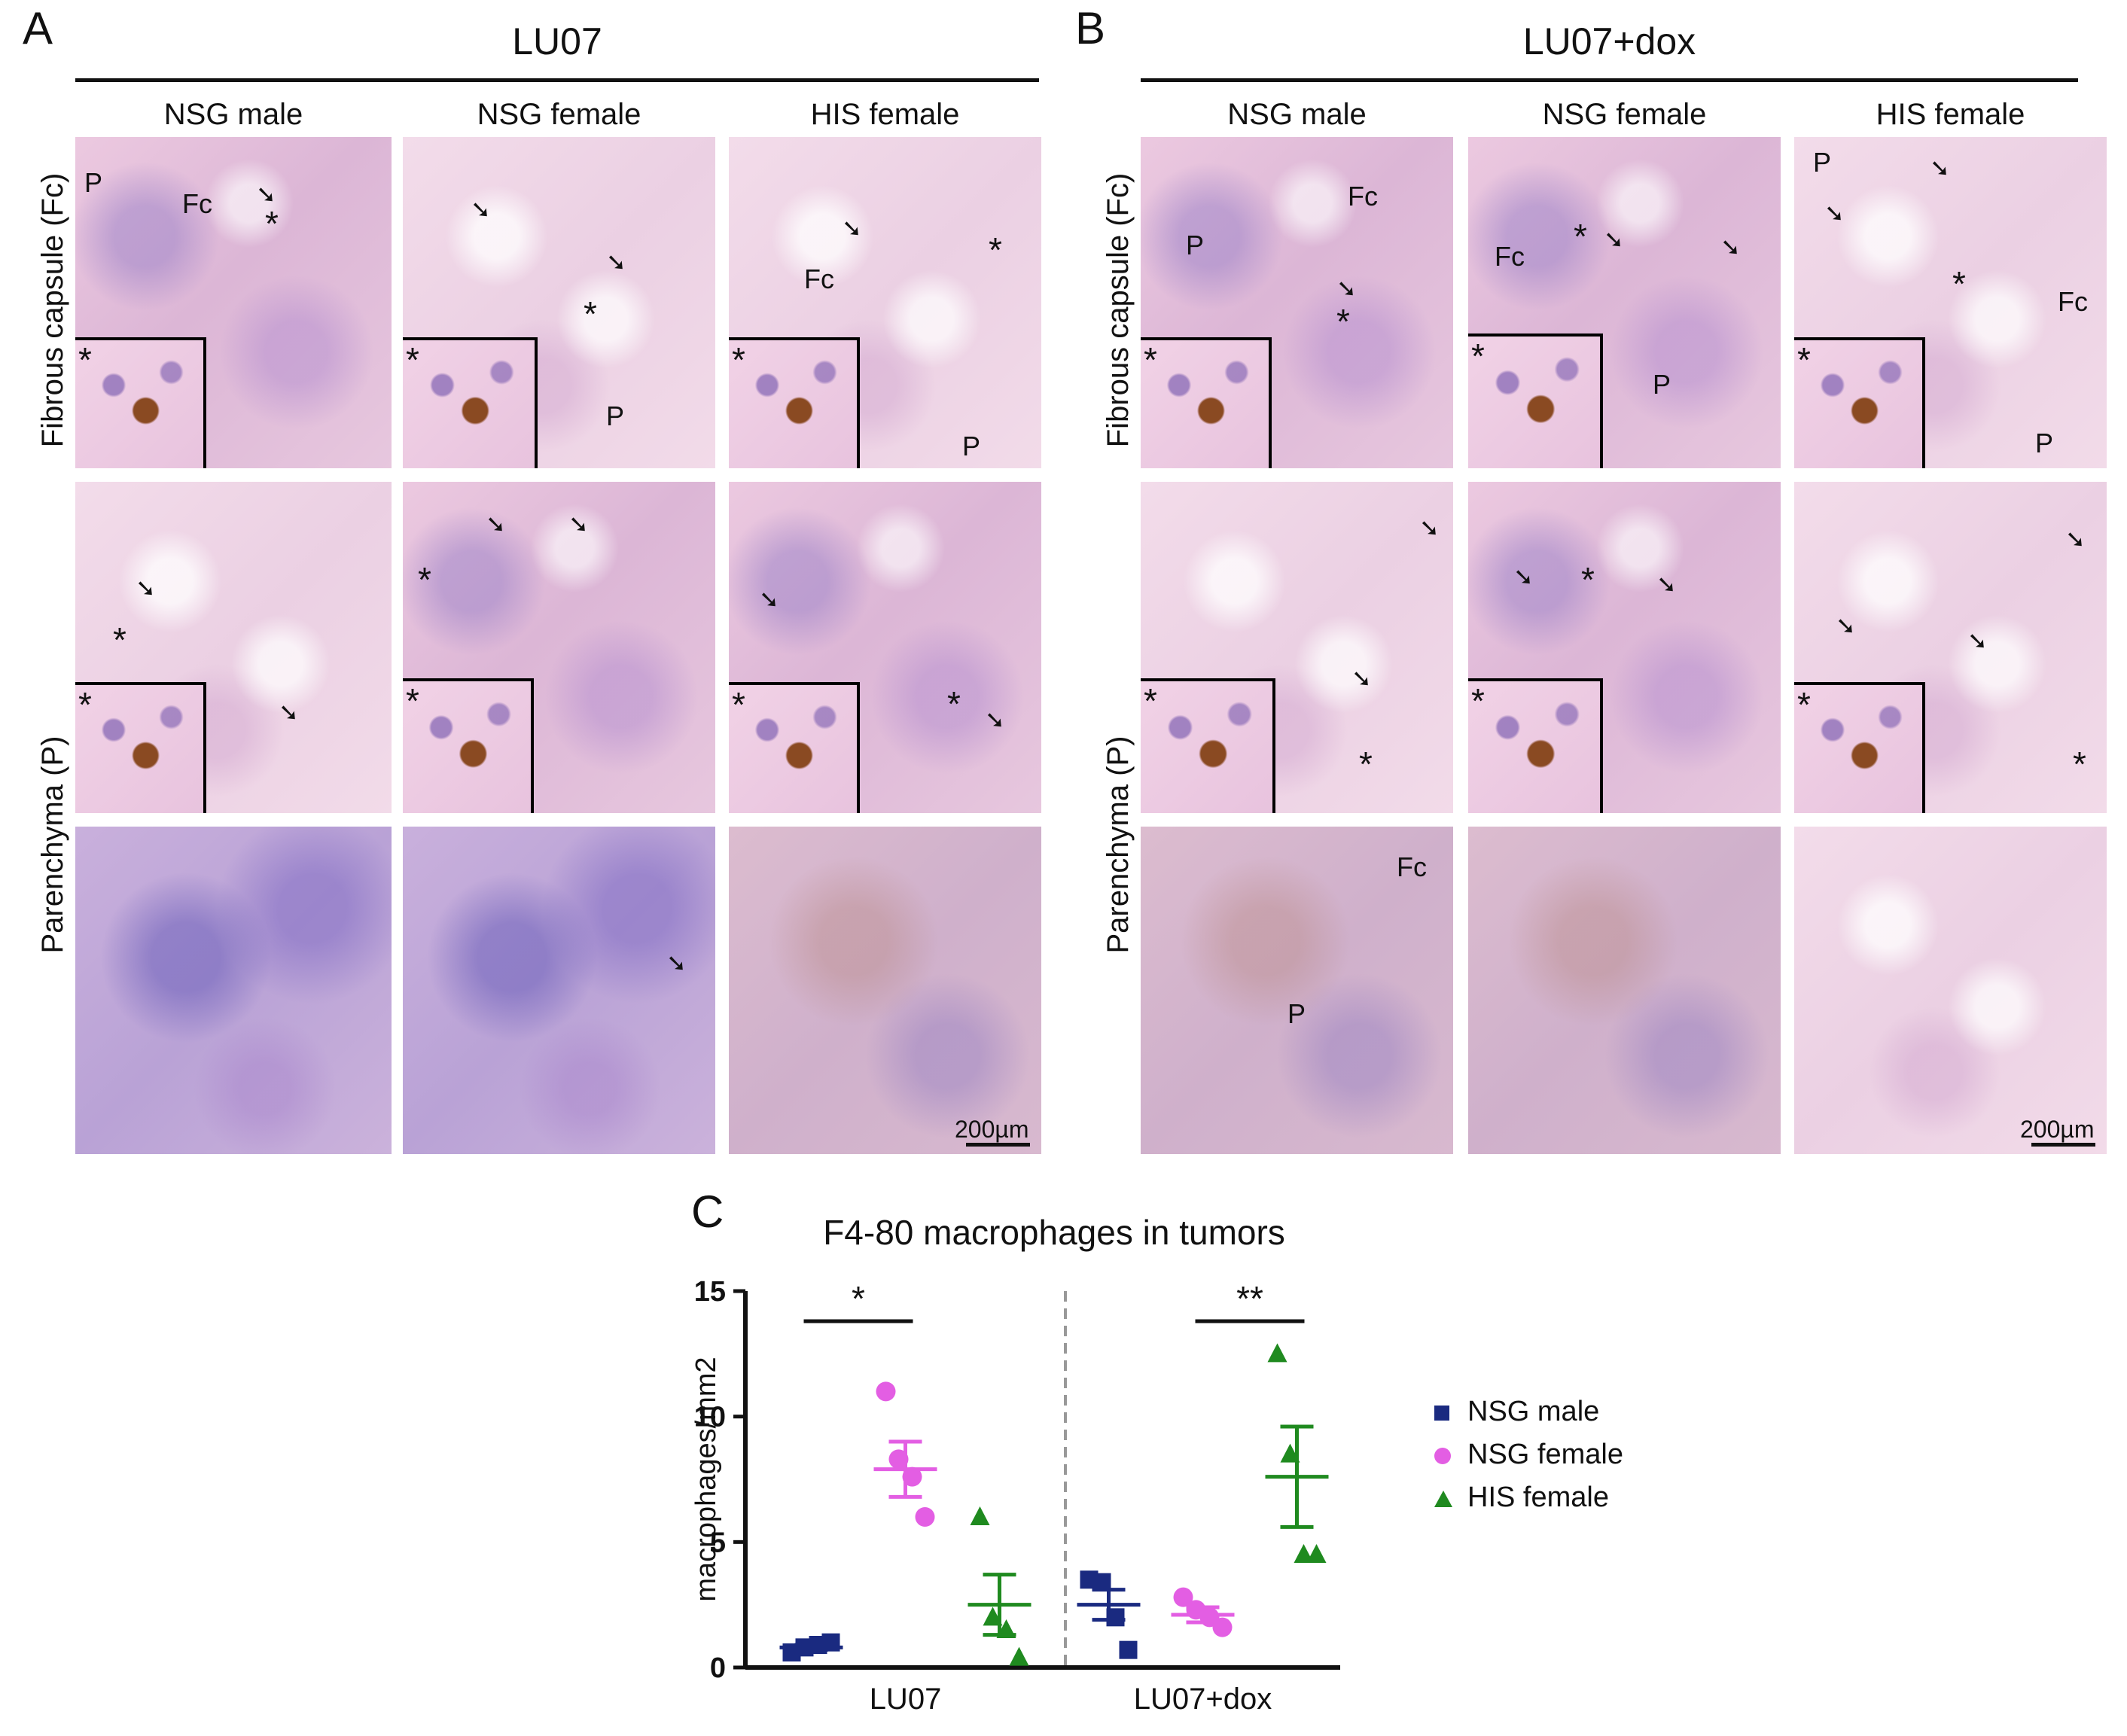 The height and width of the screenshot is (1736, 2127). Describe the element at coordinates (52, 845) in the screenshot. I see `row-label-a-parenchyma: Parenchyma (P)` at that location.